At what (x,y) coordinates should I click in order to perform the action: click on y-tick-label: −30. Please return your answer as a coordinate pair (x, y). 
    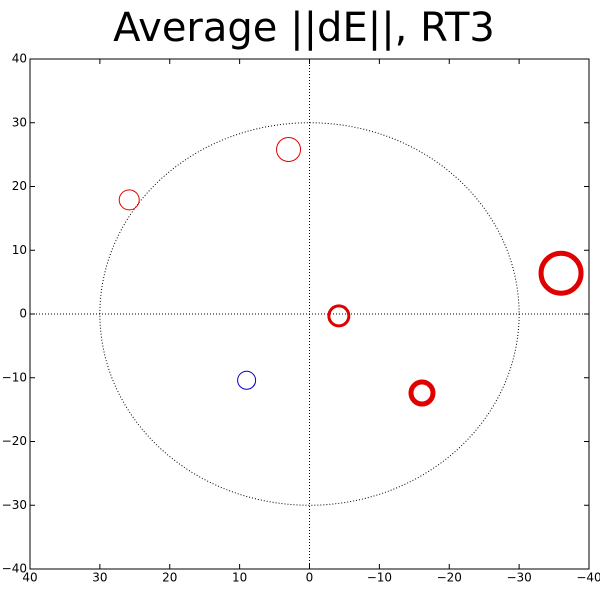
    Looking at the image, I should click on (14, 505).